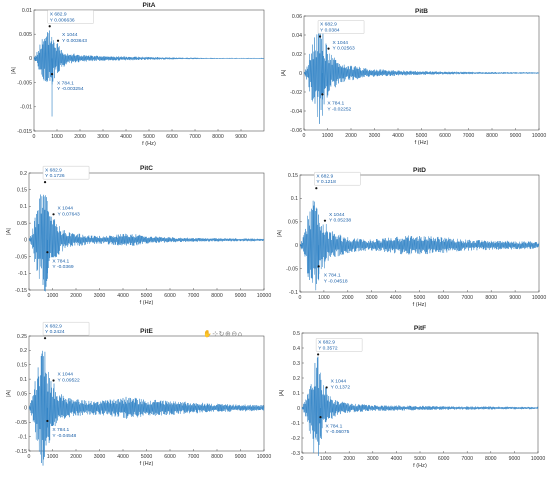 Image resolution: width=550 pixels, height=482 pixels. What do you see at coordinates (337, 178) in the screenshot?
I see `datatip-box: X 682.9Y 0.1218` at bounding box center [337, 178].